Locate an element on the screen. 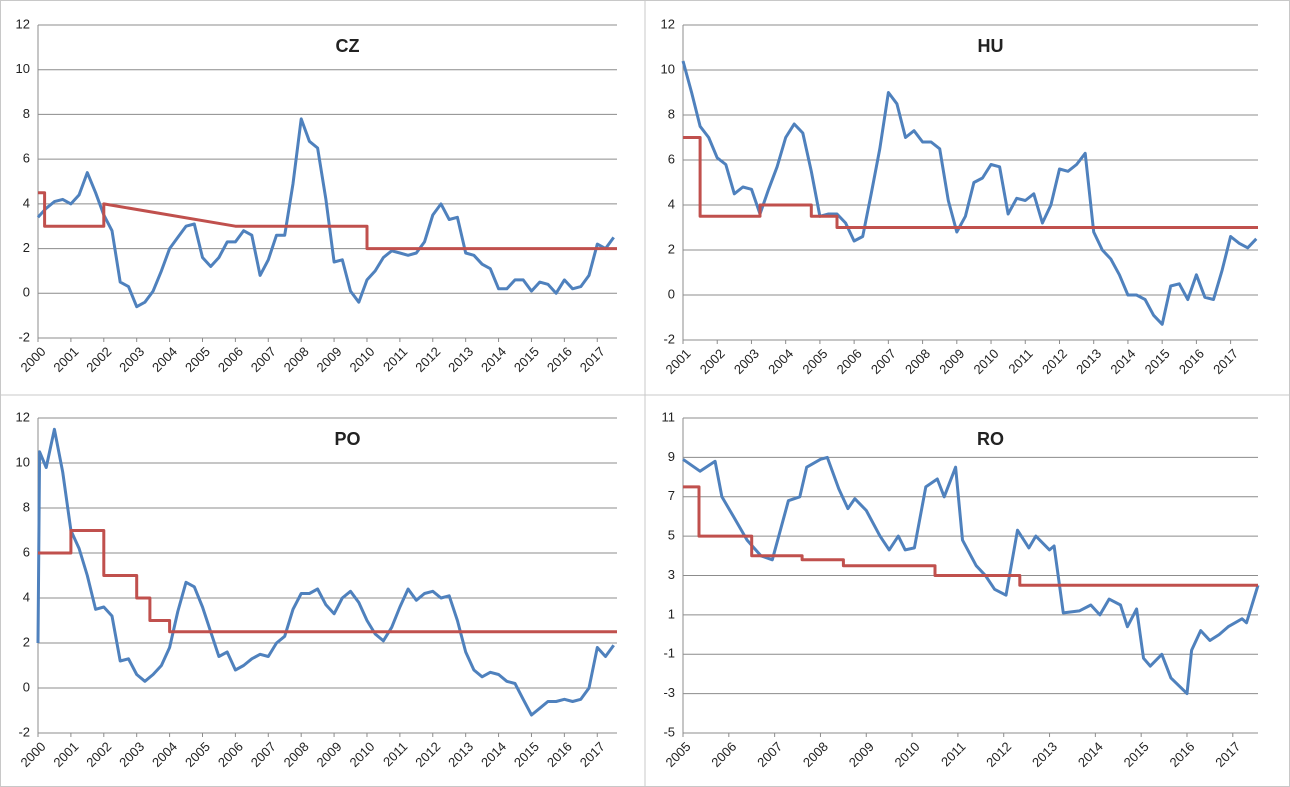 This screenshot has height=787, width=1290. chart-title: RO is located at coordinates (990, 439).